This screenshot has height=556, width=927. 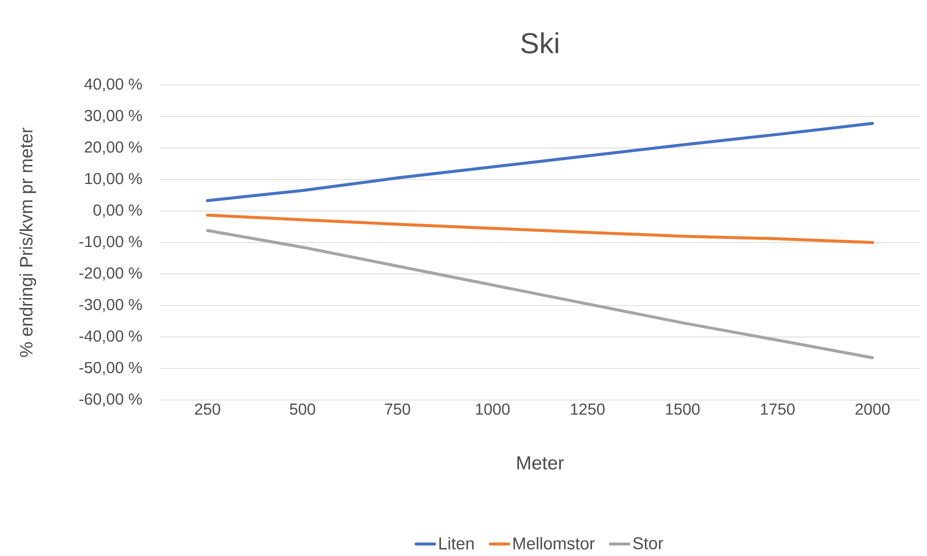 What do you see at coordinates (110, 243) in the screenshot?
I see `y-tick-label: -10,00 %` at bounding box center [110, 243].